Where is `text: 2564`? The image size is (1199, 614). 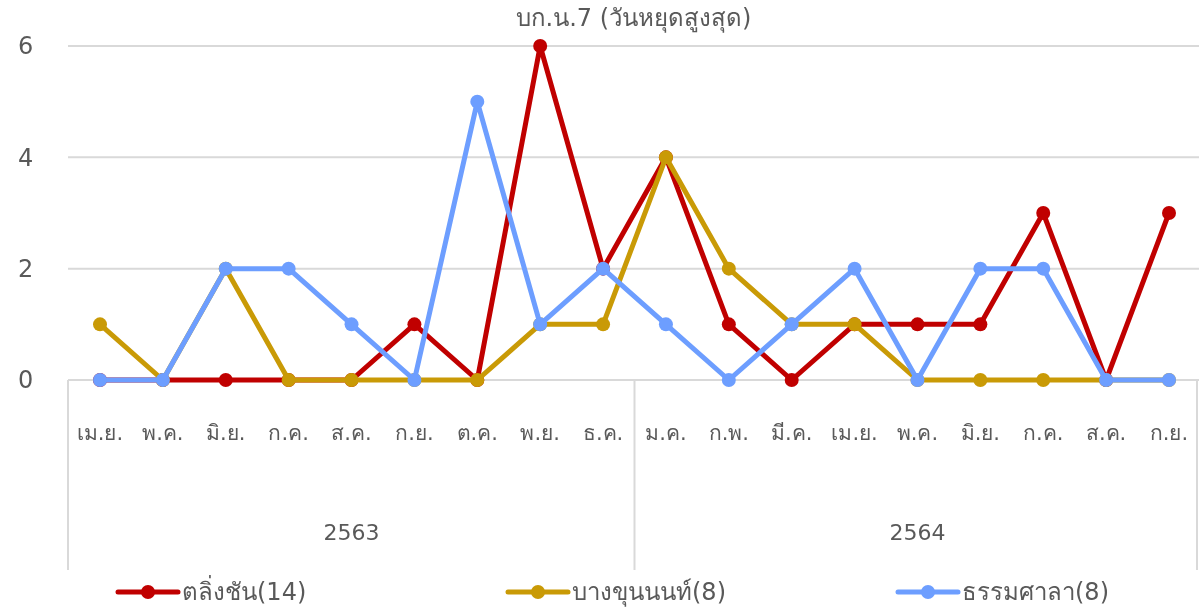
text: 2564 is located at coordinates (917, 532).